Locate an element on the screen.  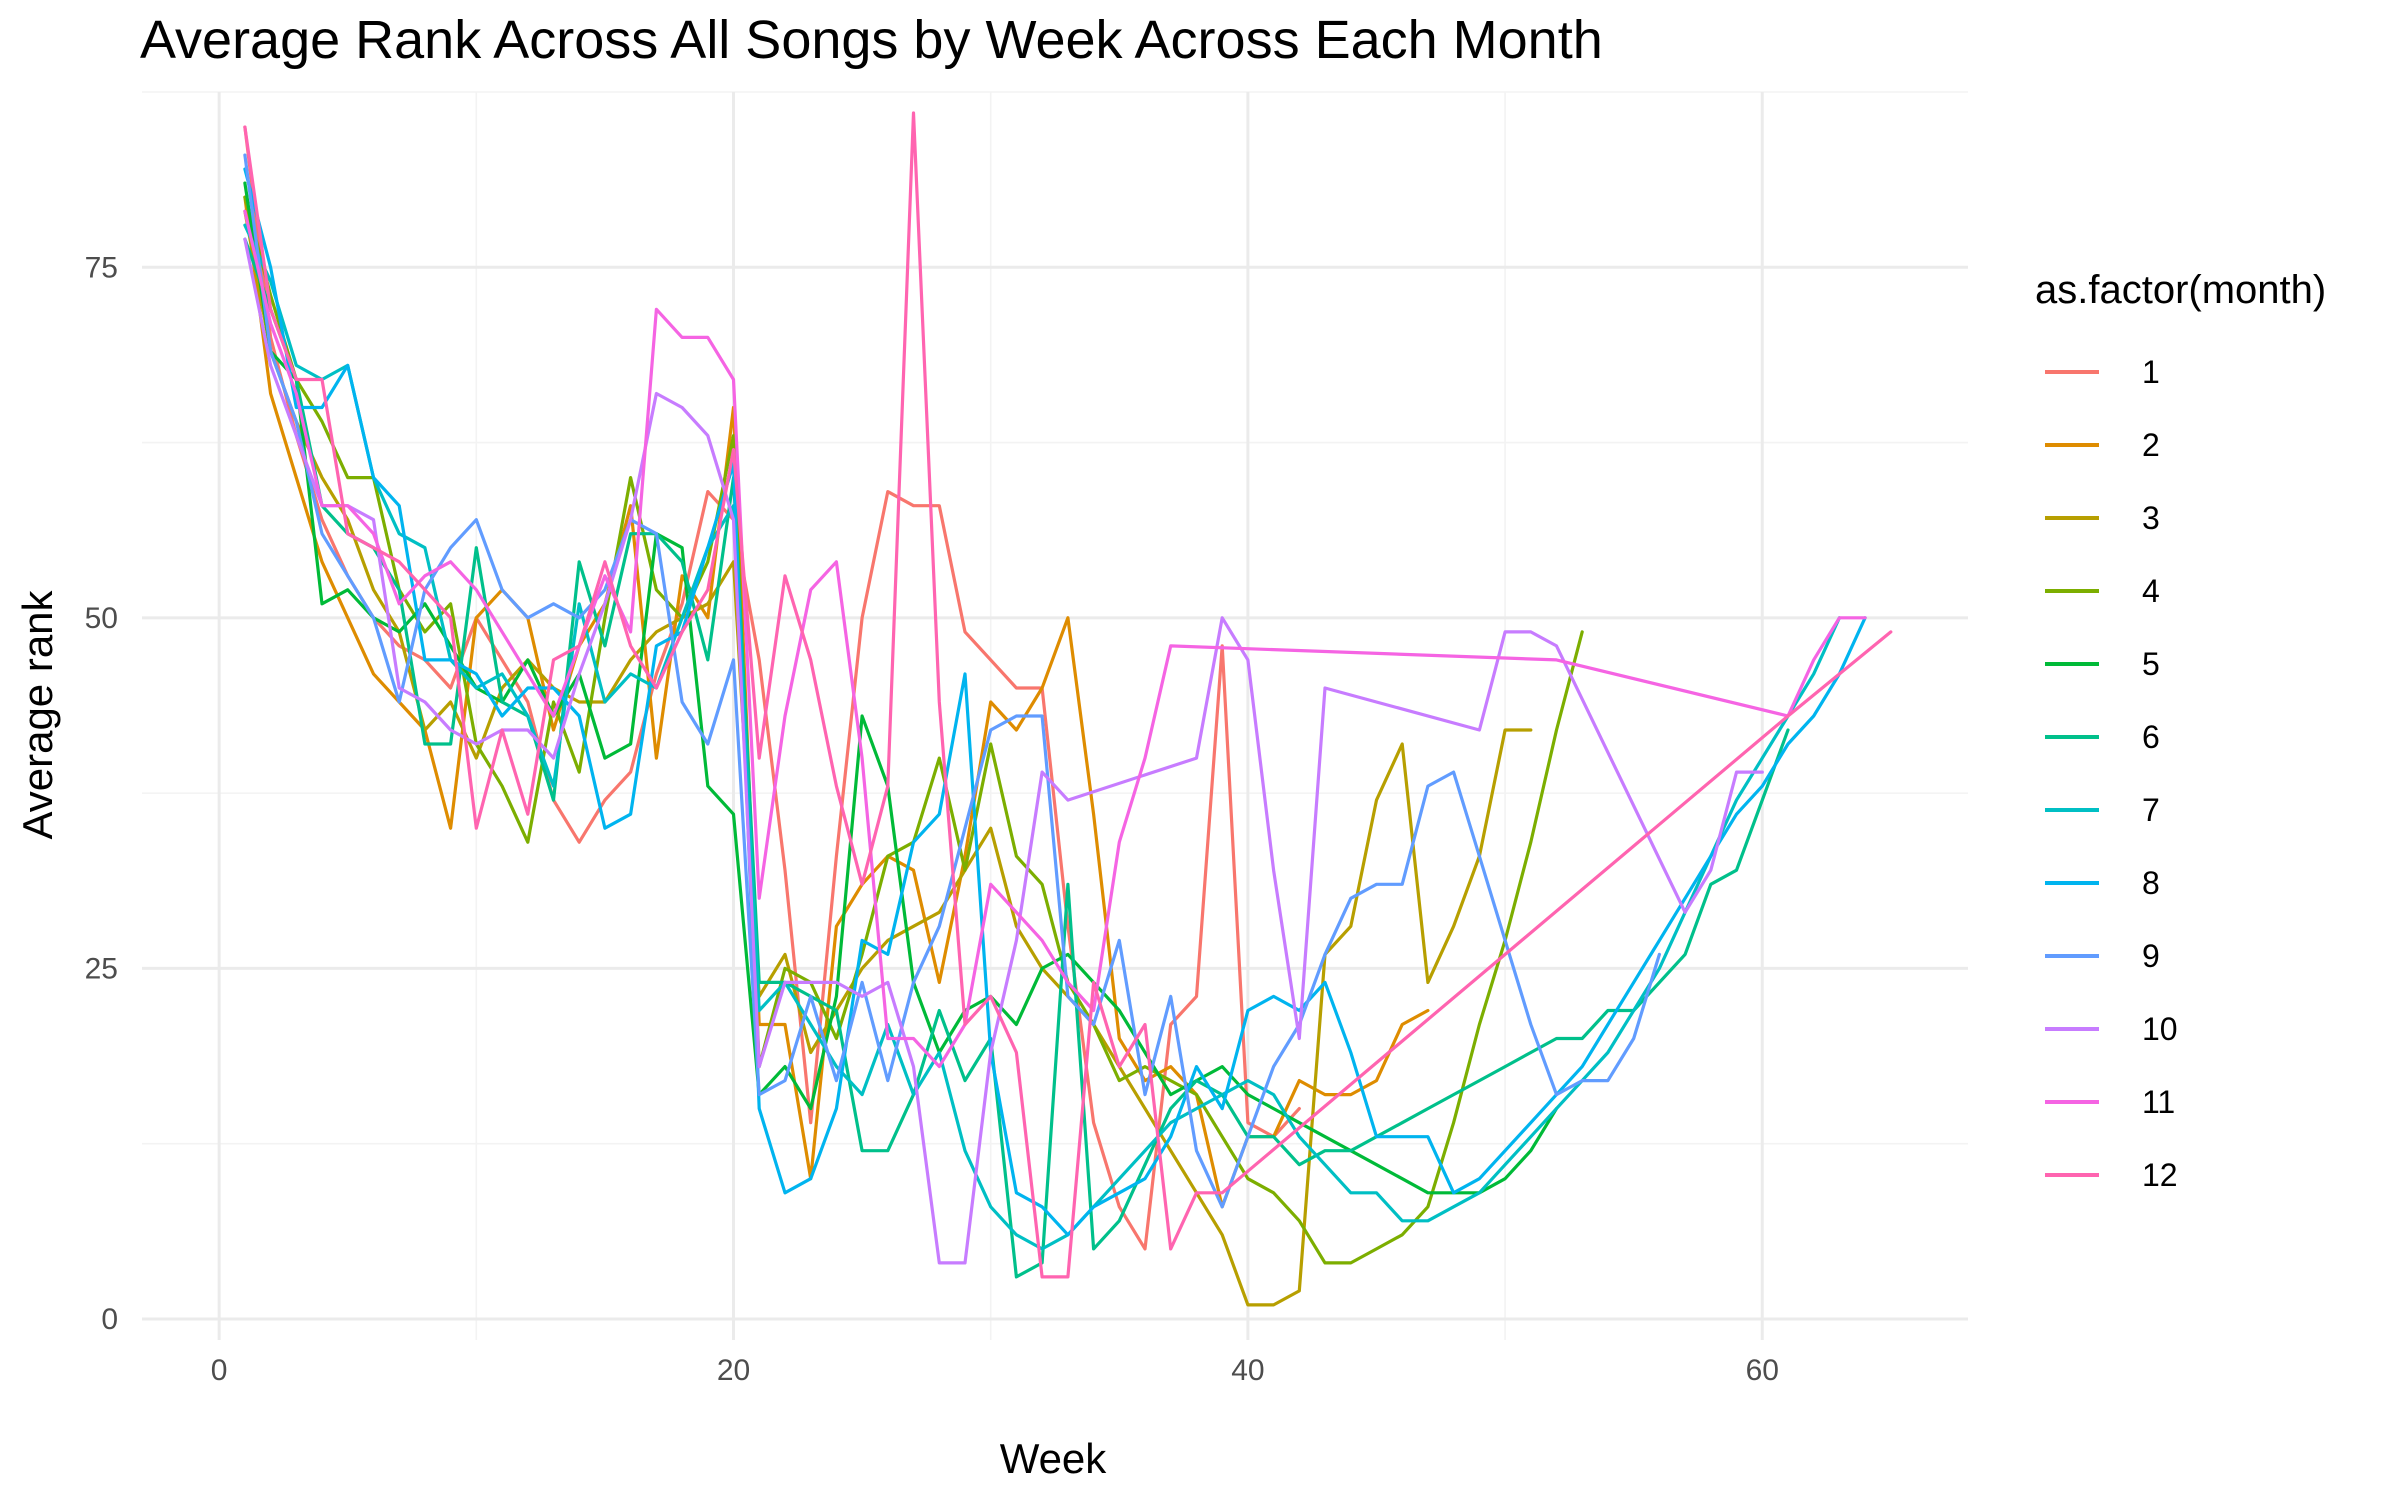
legend-label: 1 is located at coordinates (2151, 372).